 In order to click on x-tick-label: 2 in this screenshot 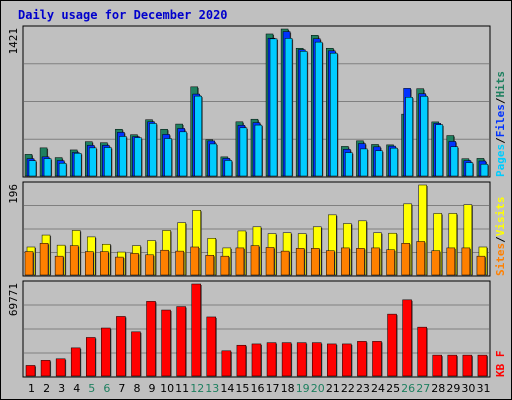, I will do `click(46, 388)`.